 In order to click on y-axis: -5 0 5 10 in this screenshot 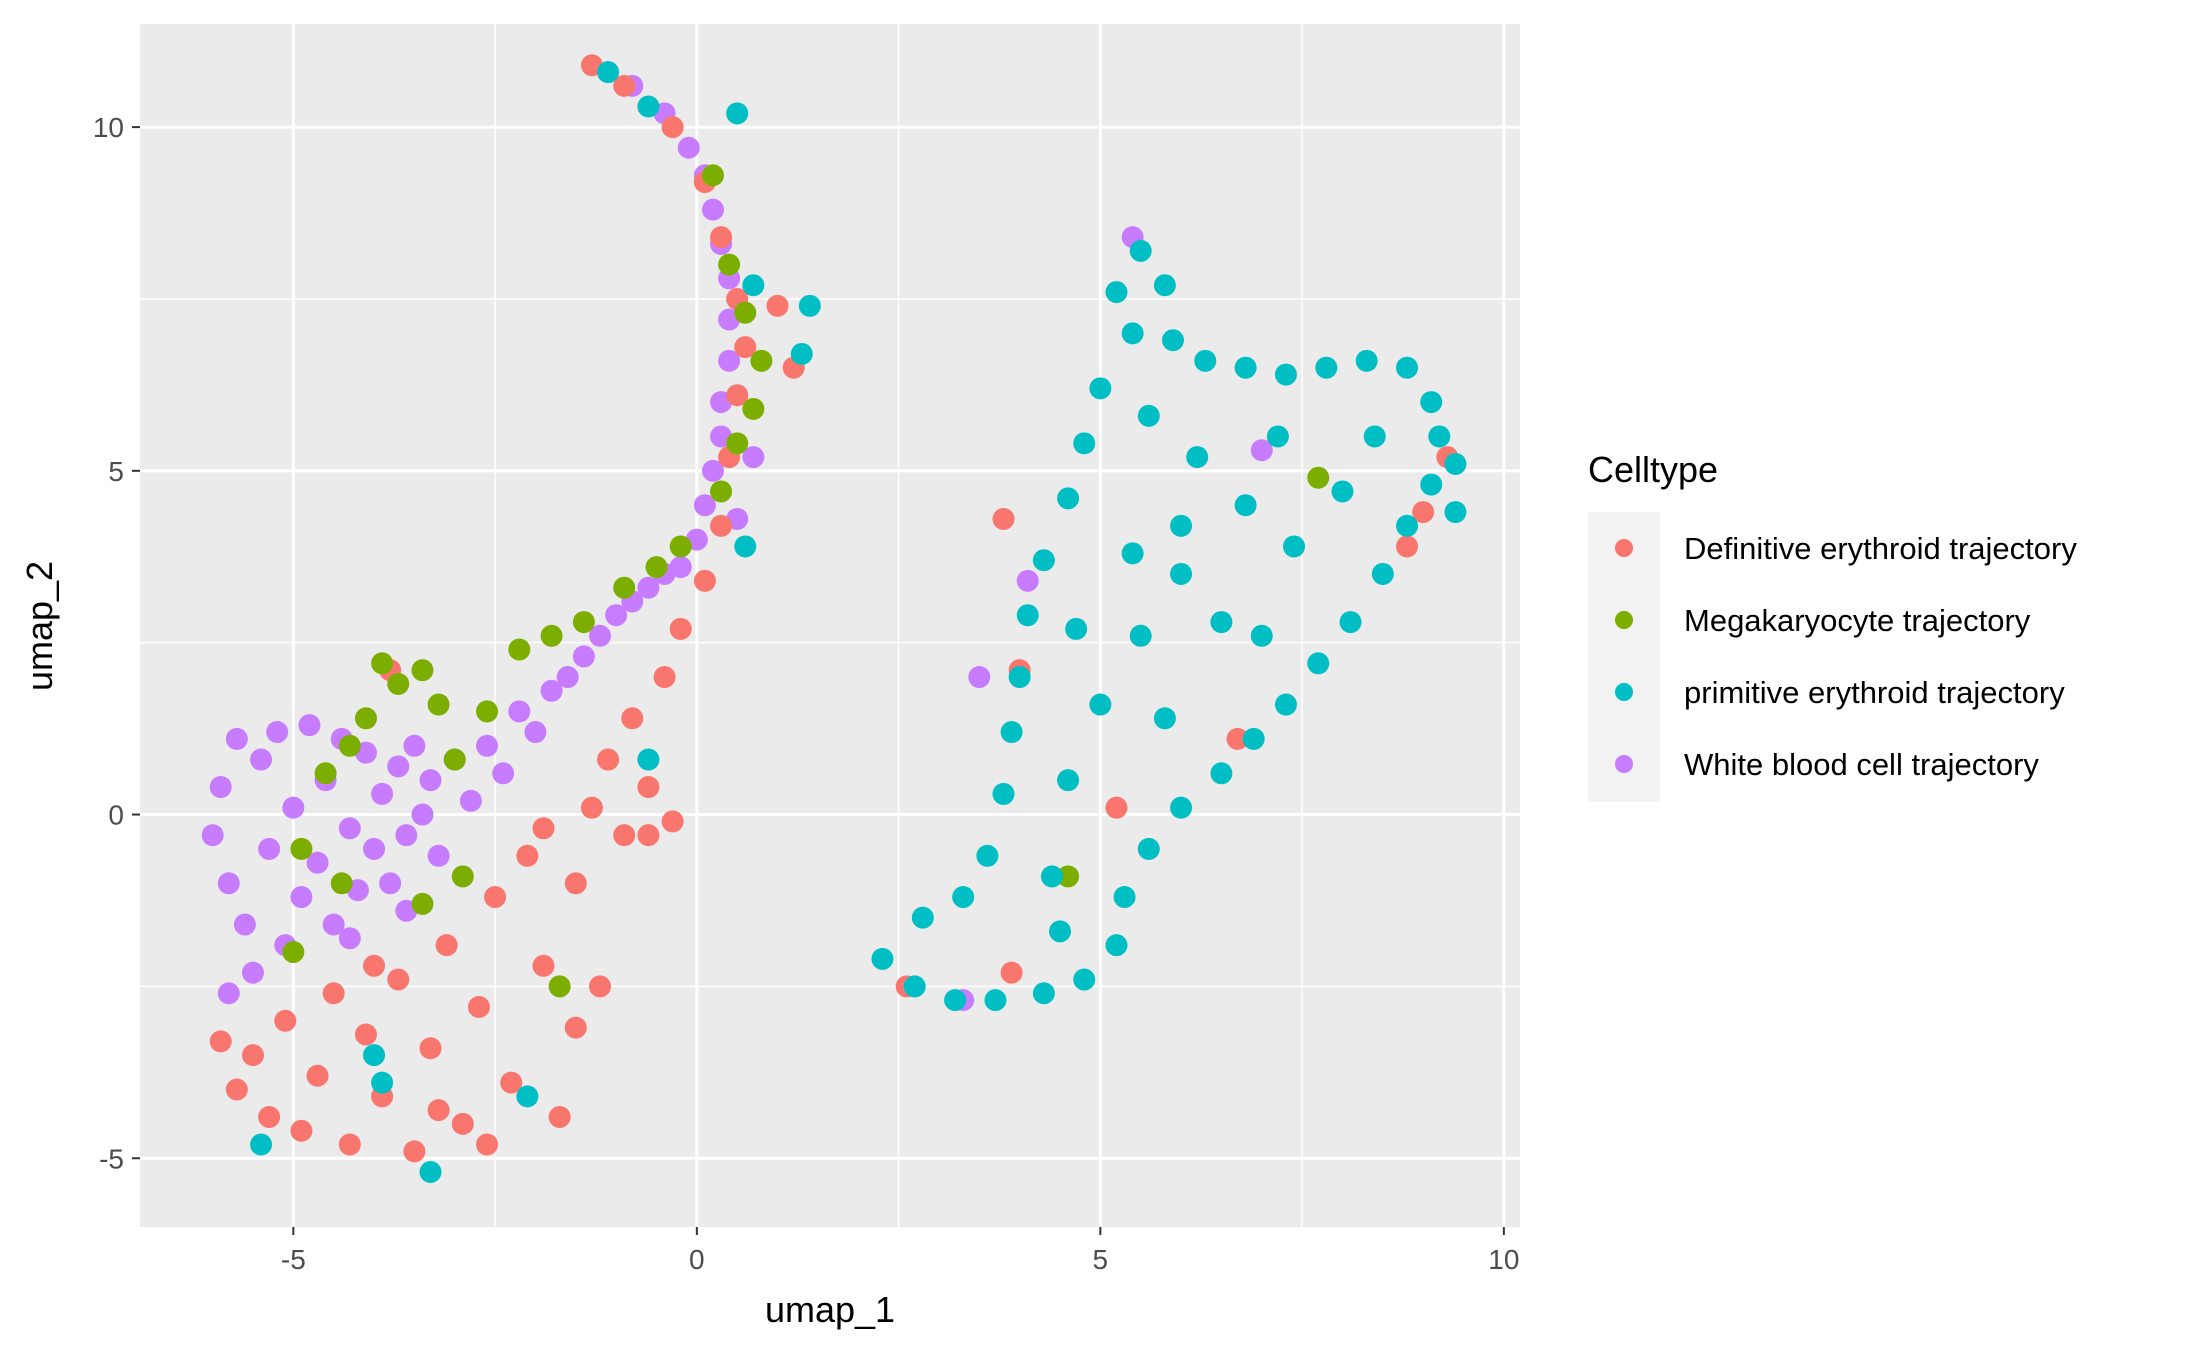, I will do `click(116, 643)`.